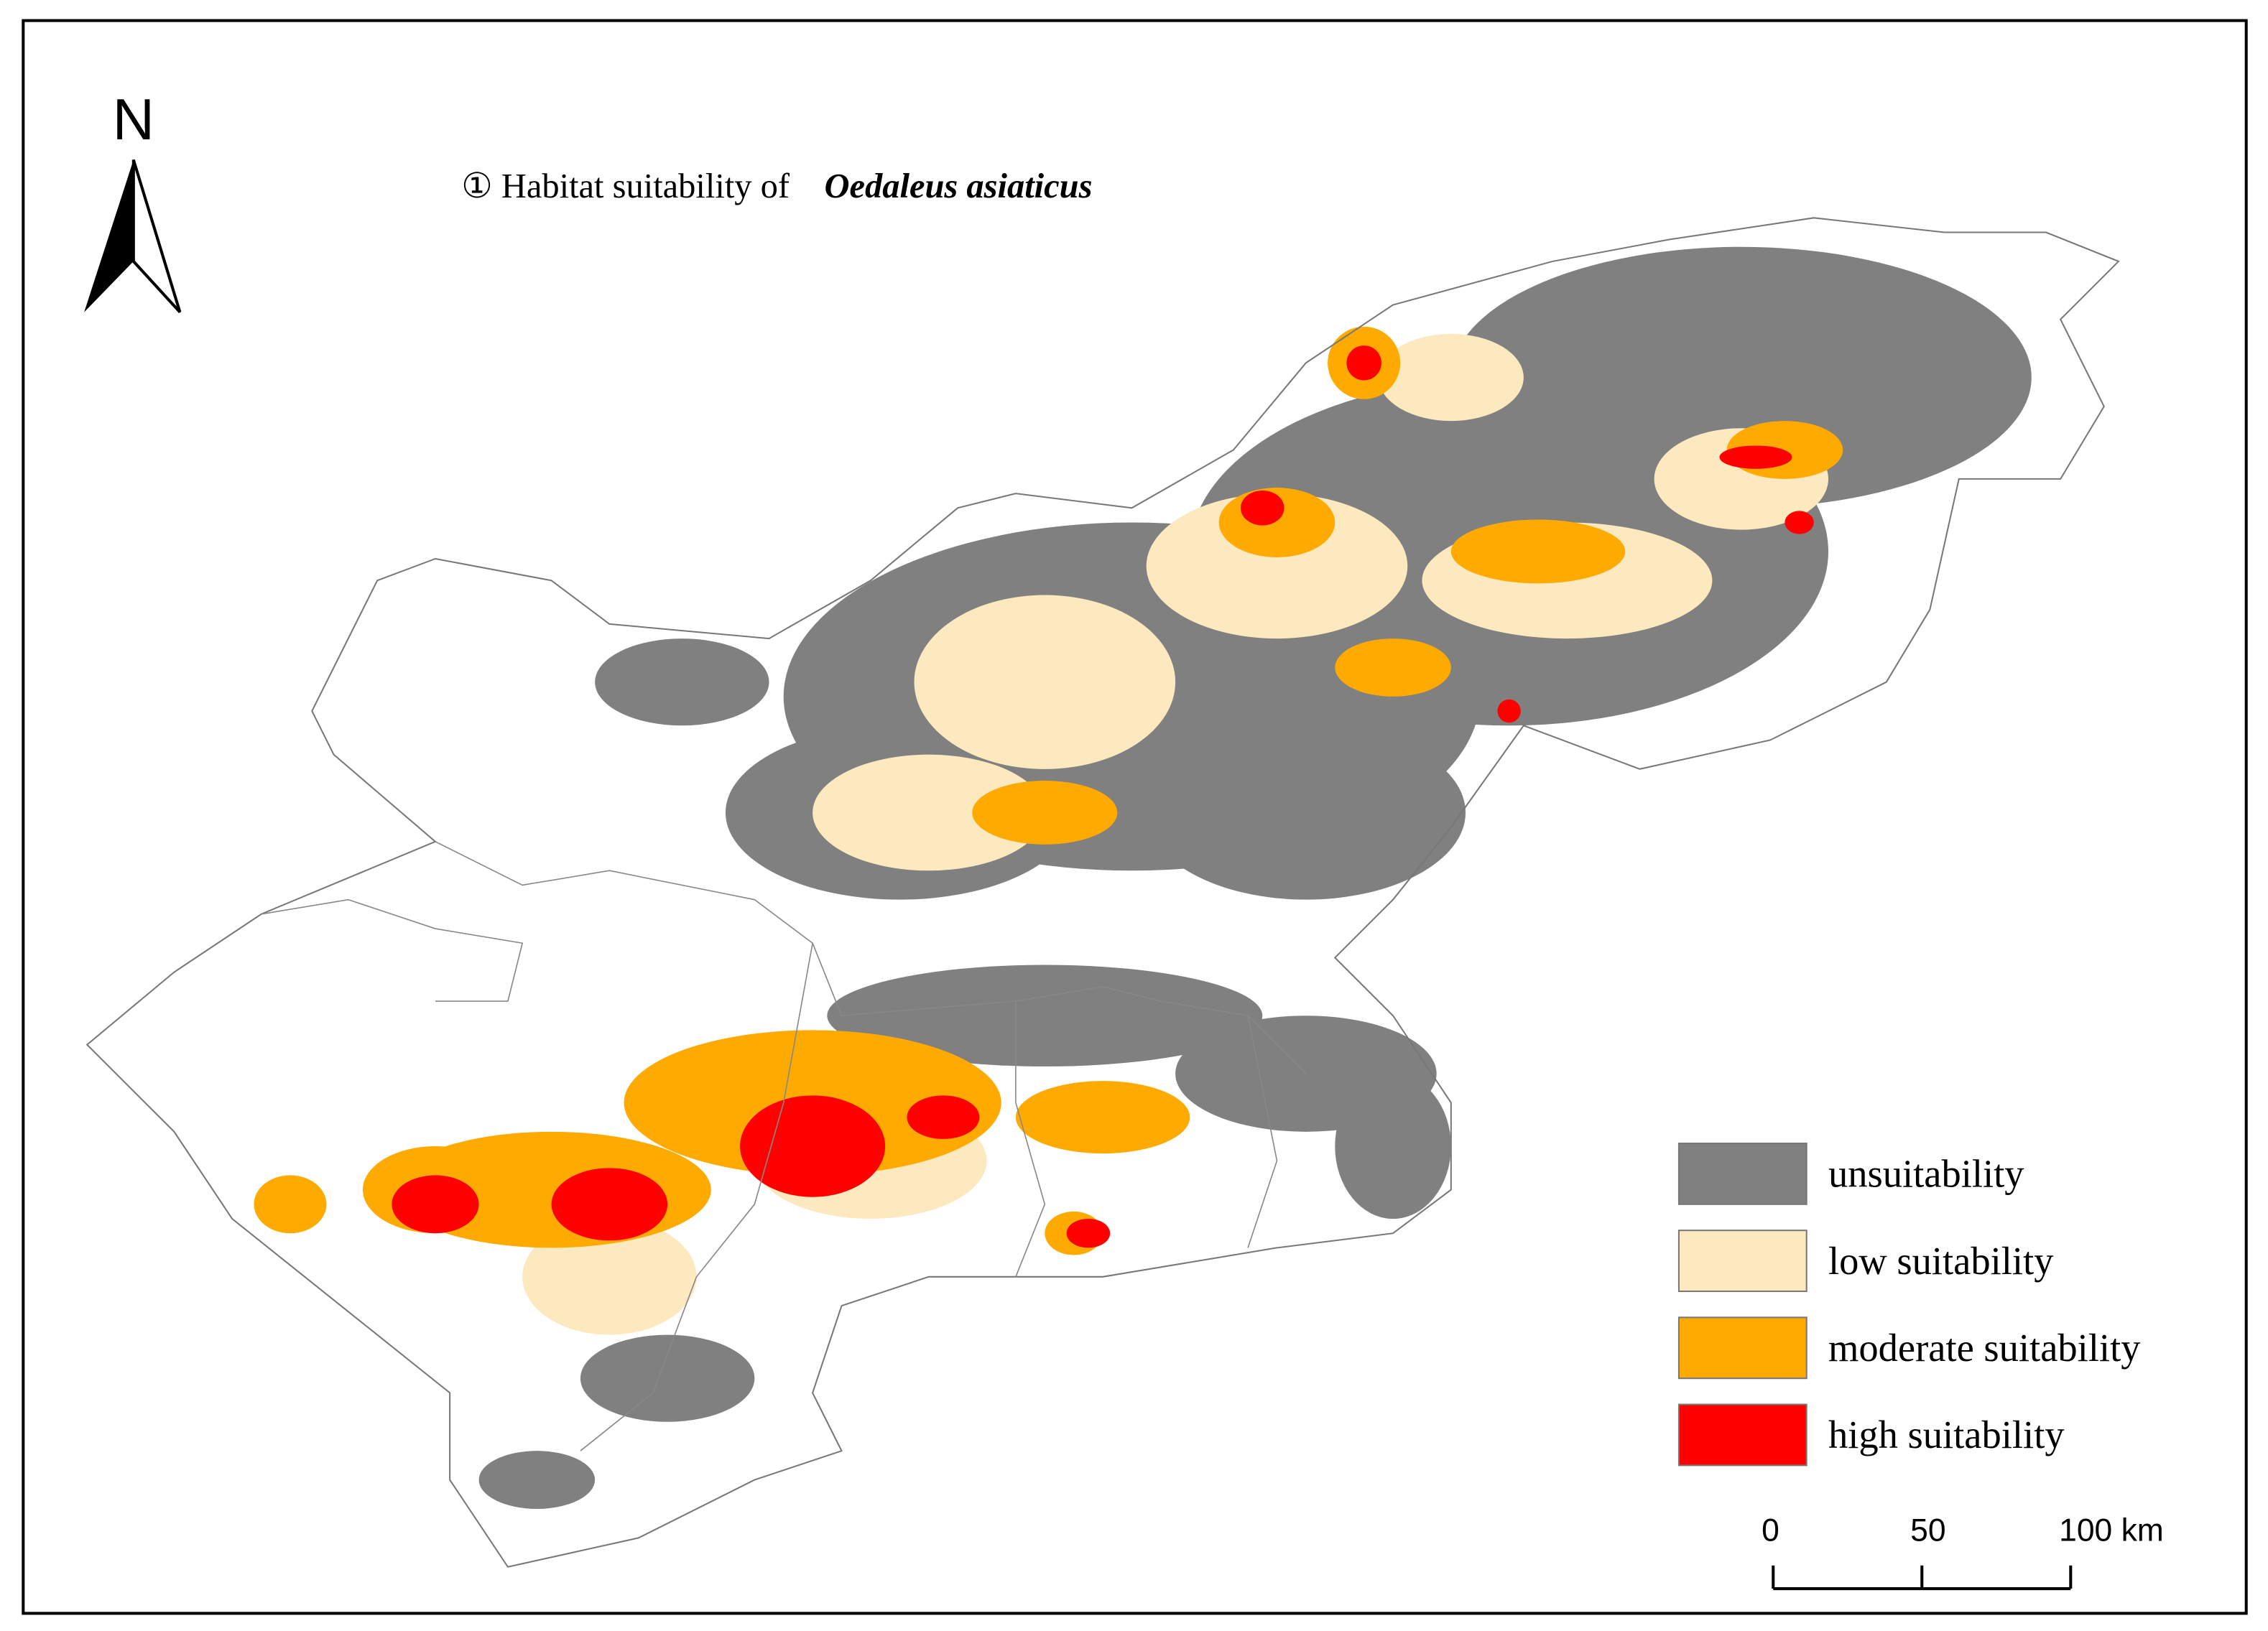  I want to click on scale-bar: 0 50 100 km, so click(1963, 1551).